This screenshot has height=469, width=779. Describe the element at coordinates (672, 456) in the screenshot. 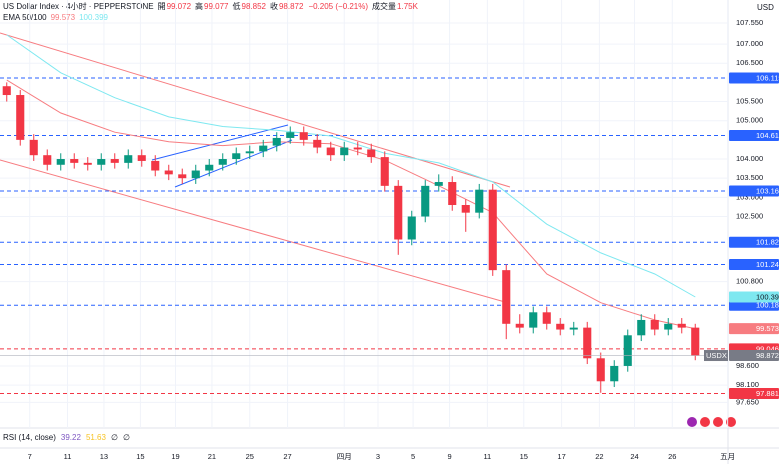

I see `x-tick-label: 26` at that location.